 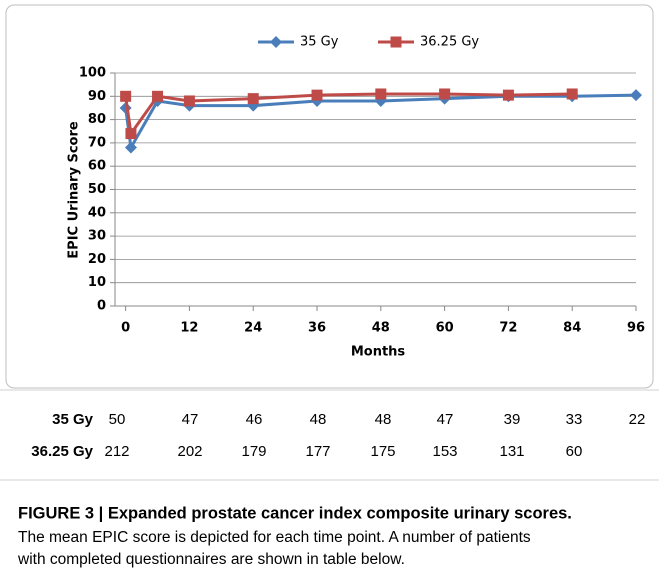 I want to click on table-cell: 22, so click(x=637, y=419).